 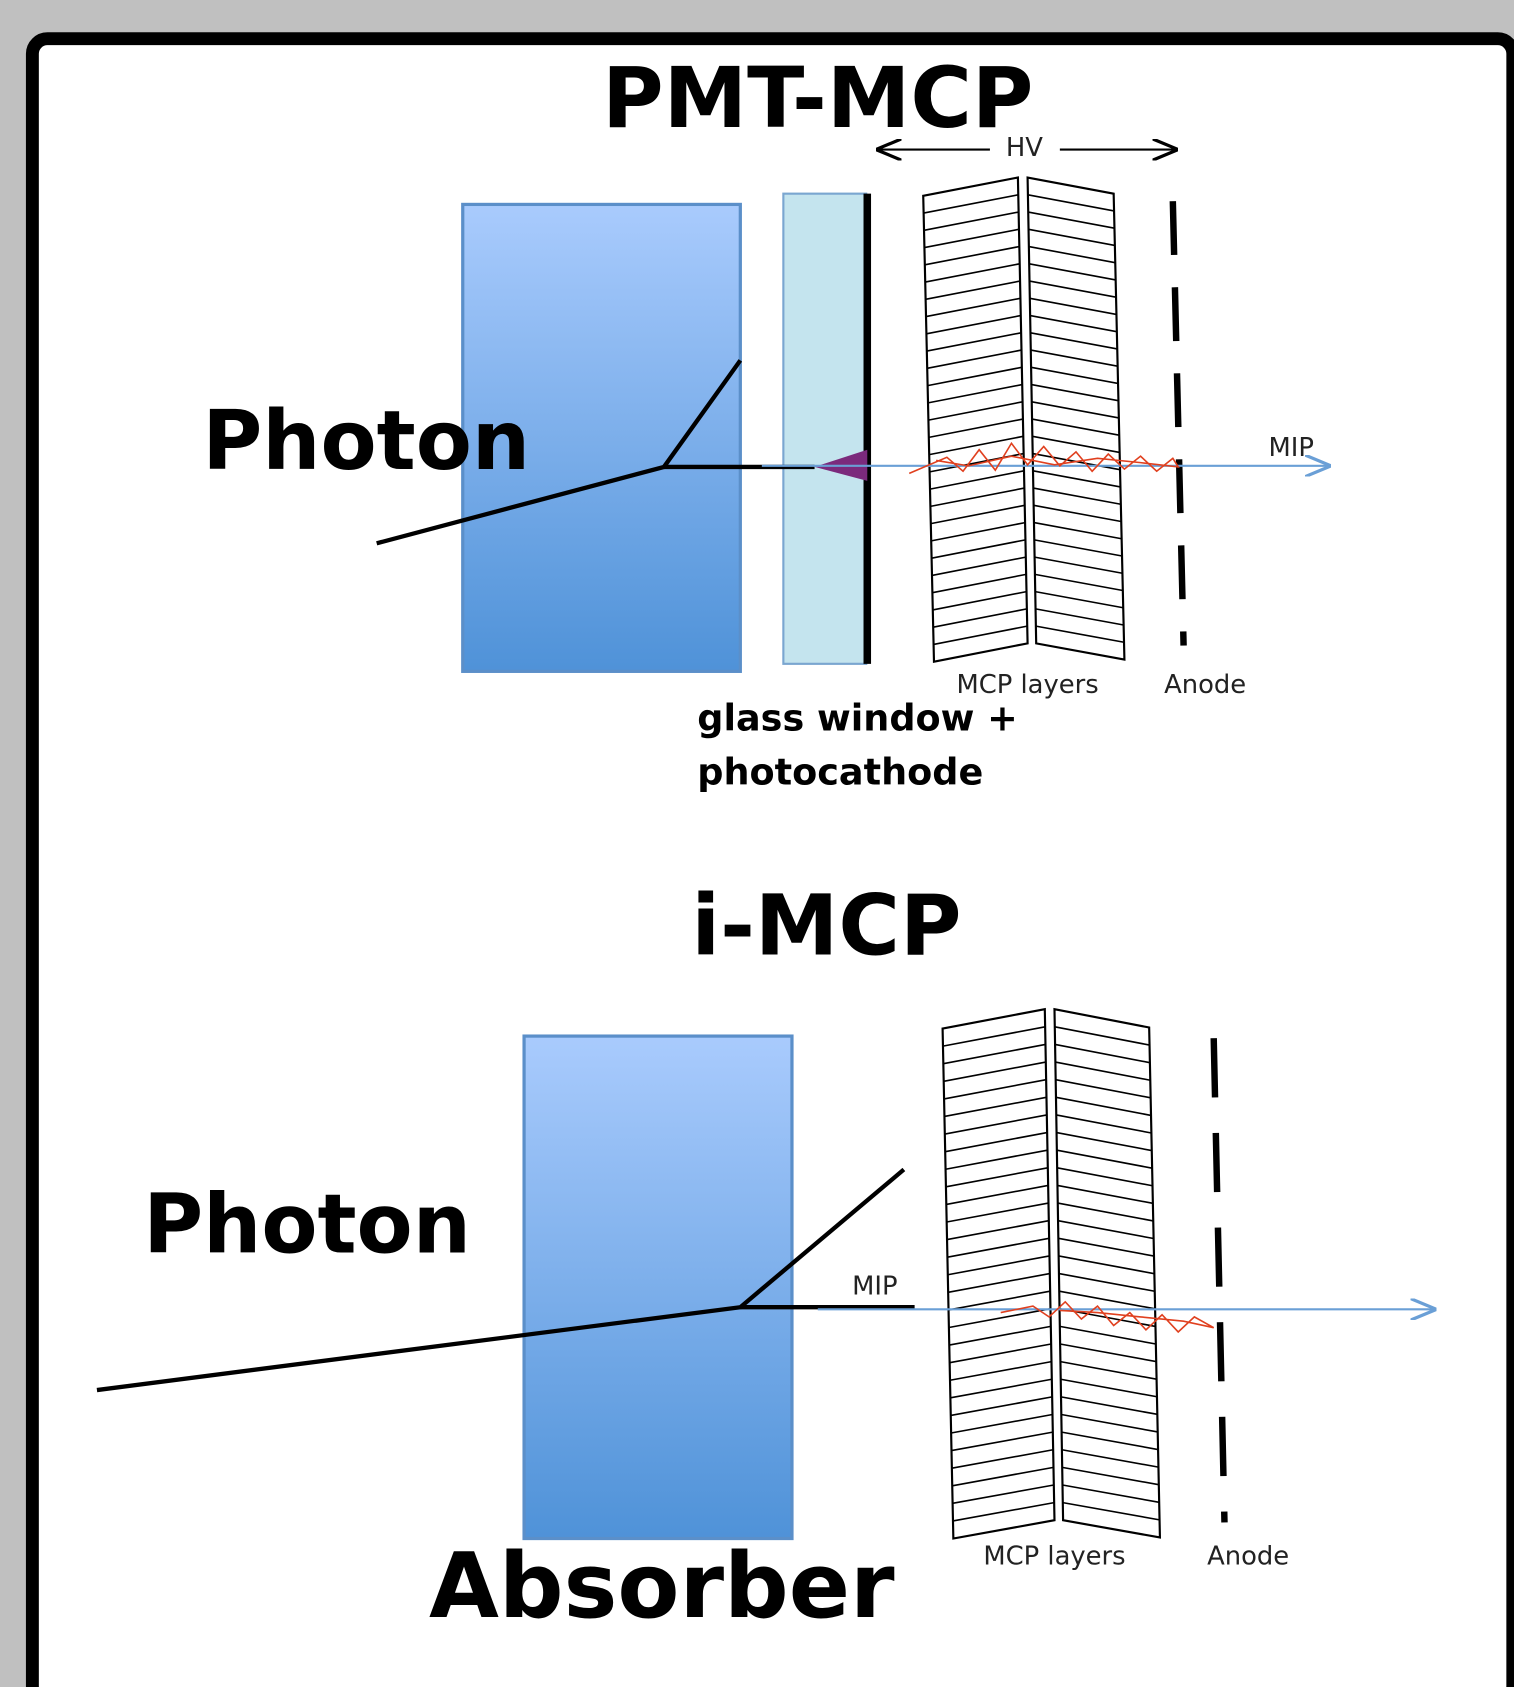 I want to click on anode, so click(x=1178, y=423).